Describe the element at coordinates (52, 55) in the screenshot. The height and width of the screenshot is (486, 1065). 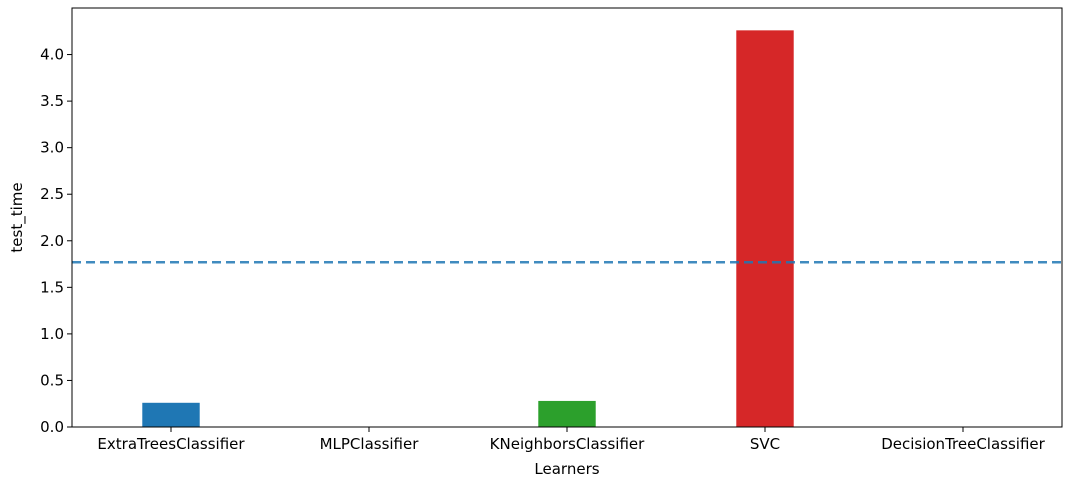
I see `y-tick-label: 4.0` at that location.